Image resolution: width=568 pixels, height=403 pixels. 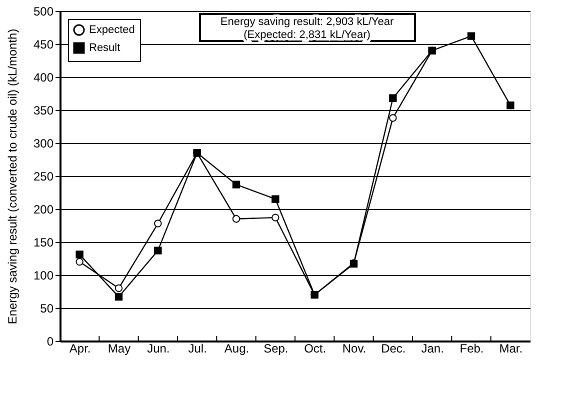 I want to click on x-tick-label: Jan., so click(x=432, y=349).